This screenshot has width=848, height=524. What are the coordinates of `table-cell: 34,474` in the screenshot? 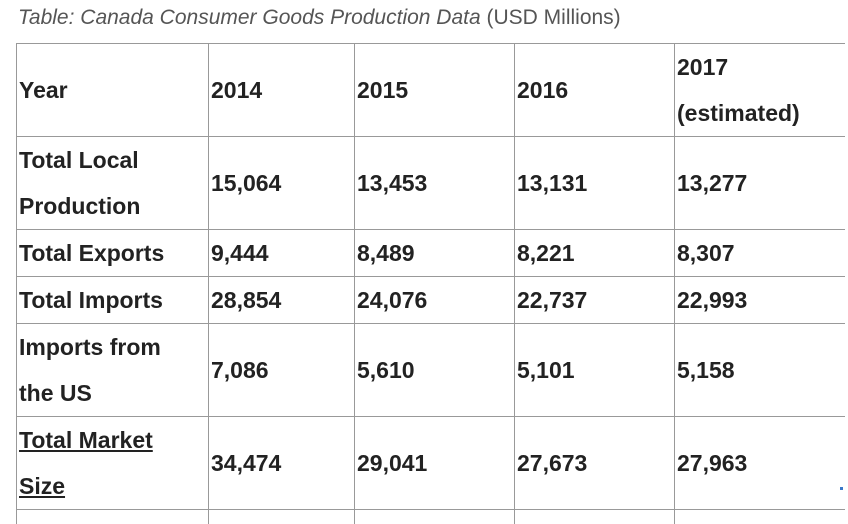 It's located at (281, 463).